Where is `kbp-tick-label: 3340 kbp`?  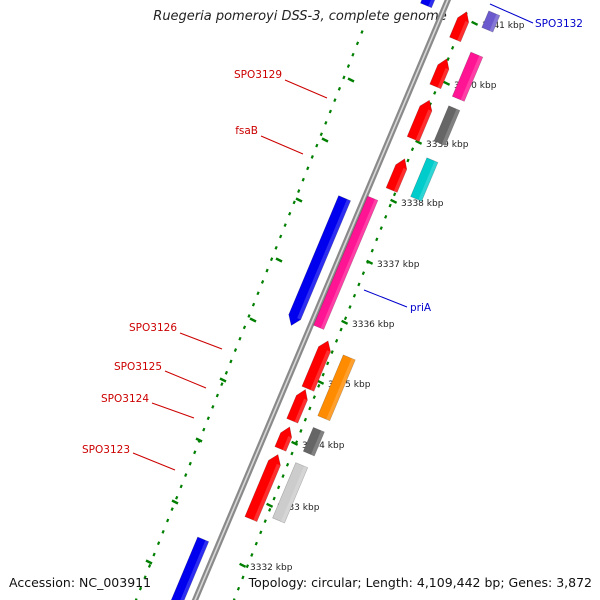
kbp-tick-label: 3340 kbp is located at coordinates (475, 86).